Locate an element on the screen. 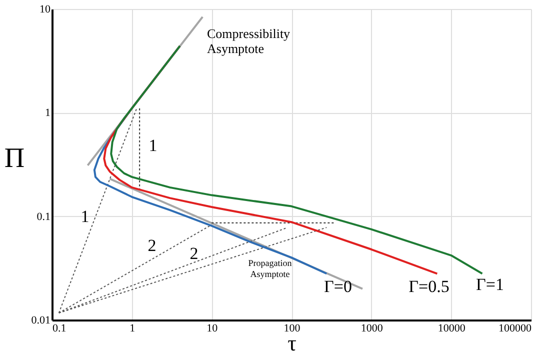  x-tick-label: 10000 is located at coordinates (452, 328).